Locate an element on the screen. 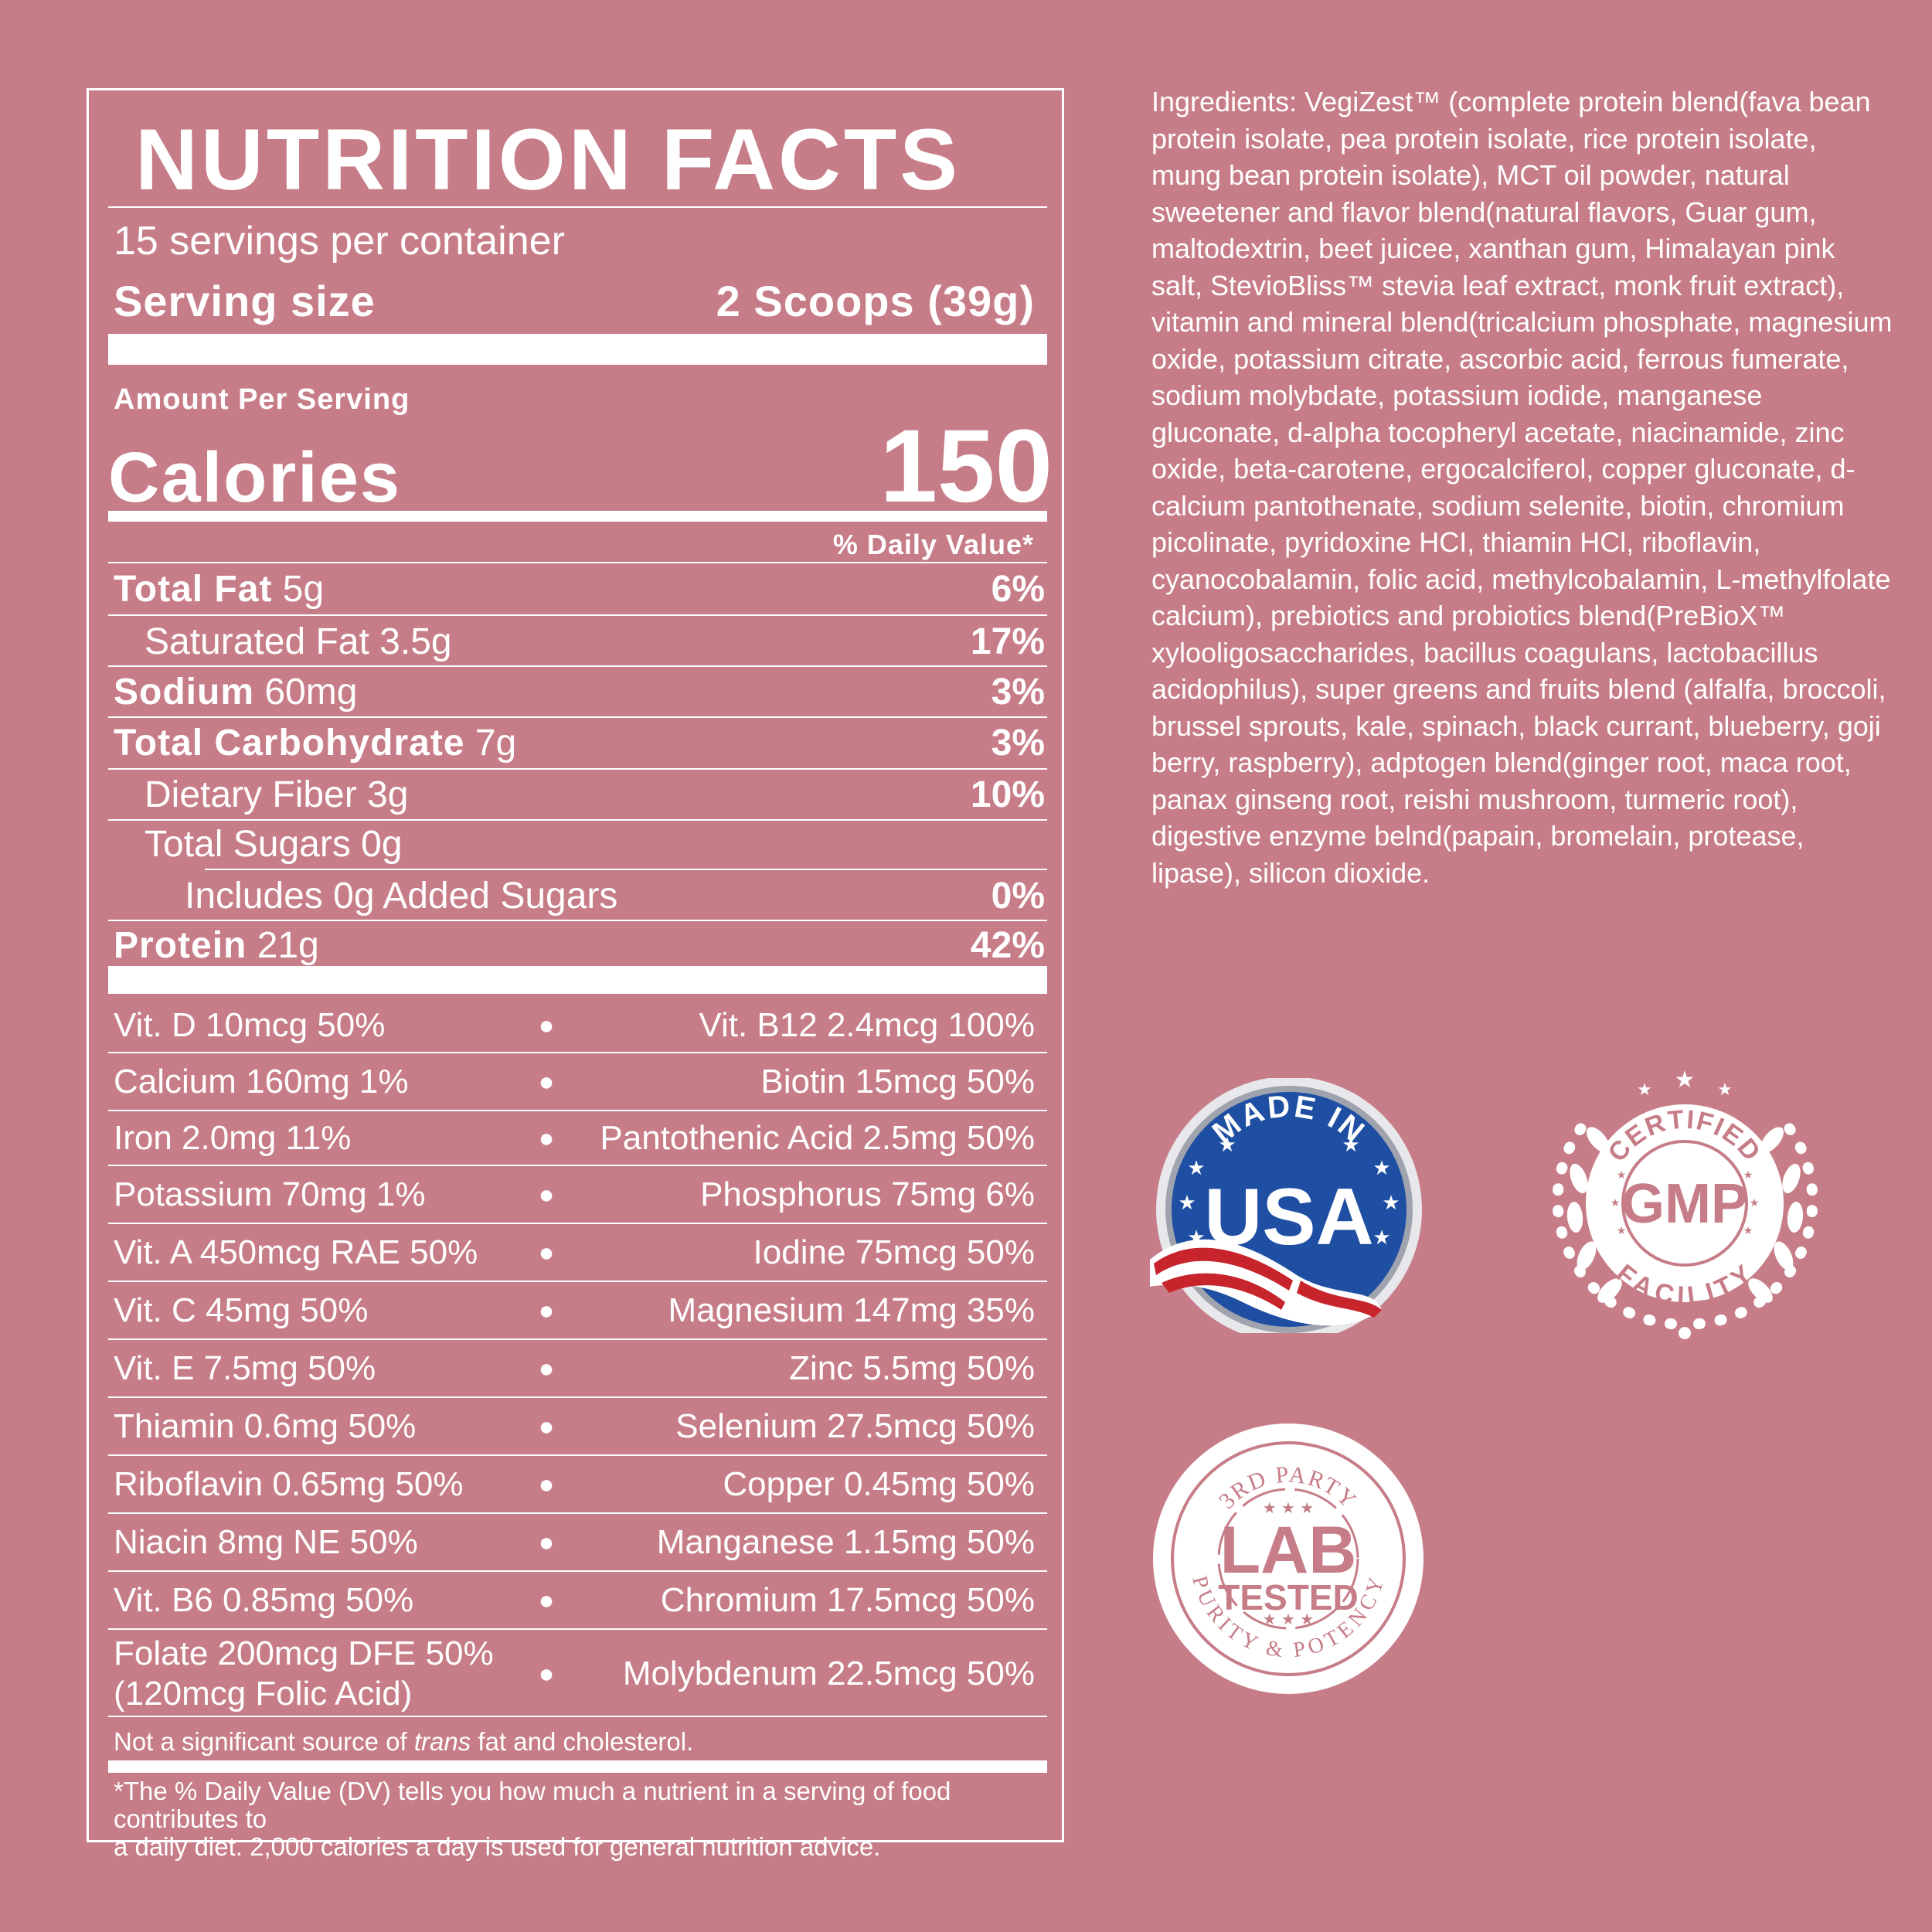 This screenshot has height=1932, width=1932. vitamin-right: Pantothenic Acid 2.5mg 50% is located at coordinates (818, 1138).